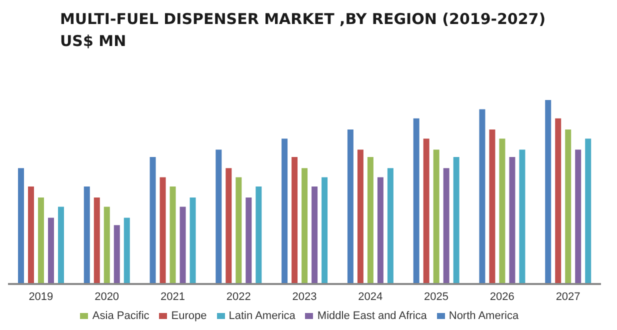 The height and width of the screenshot is (330, 617). What do you see at coordinates (172, 296) in the screenshot?
I see `x-tick-label: 2021` at bounding box center [172, 296].